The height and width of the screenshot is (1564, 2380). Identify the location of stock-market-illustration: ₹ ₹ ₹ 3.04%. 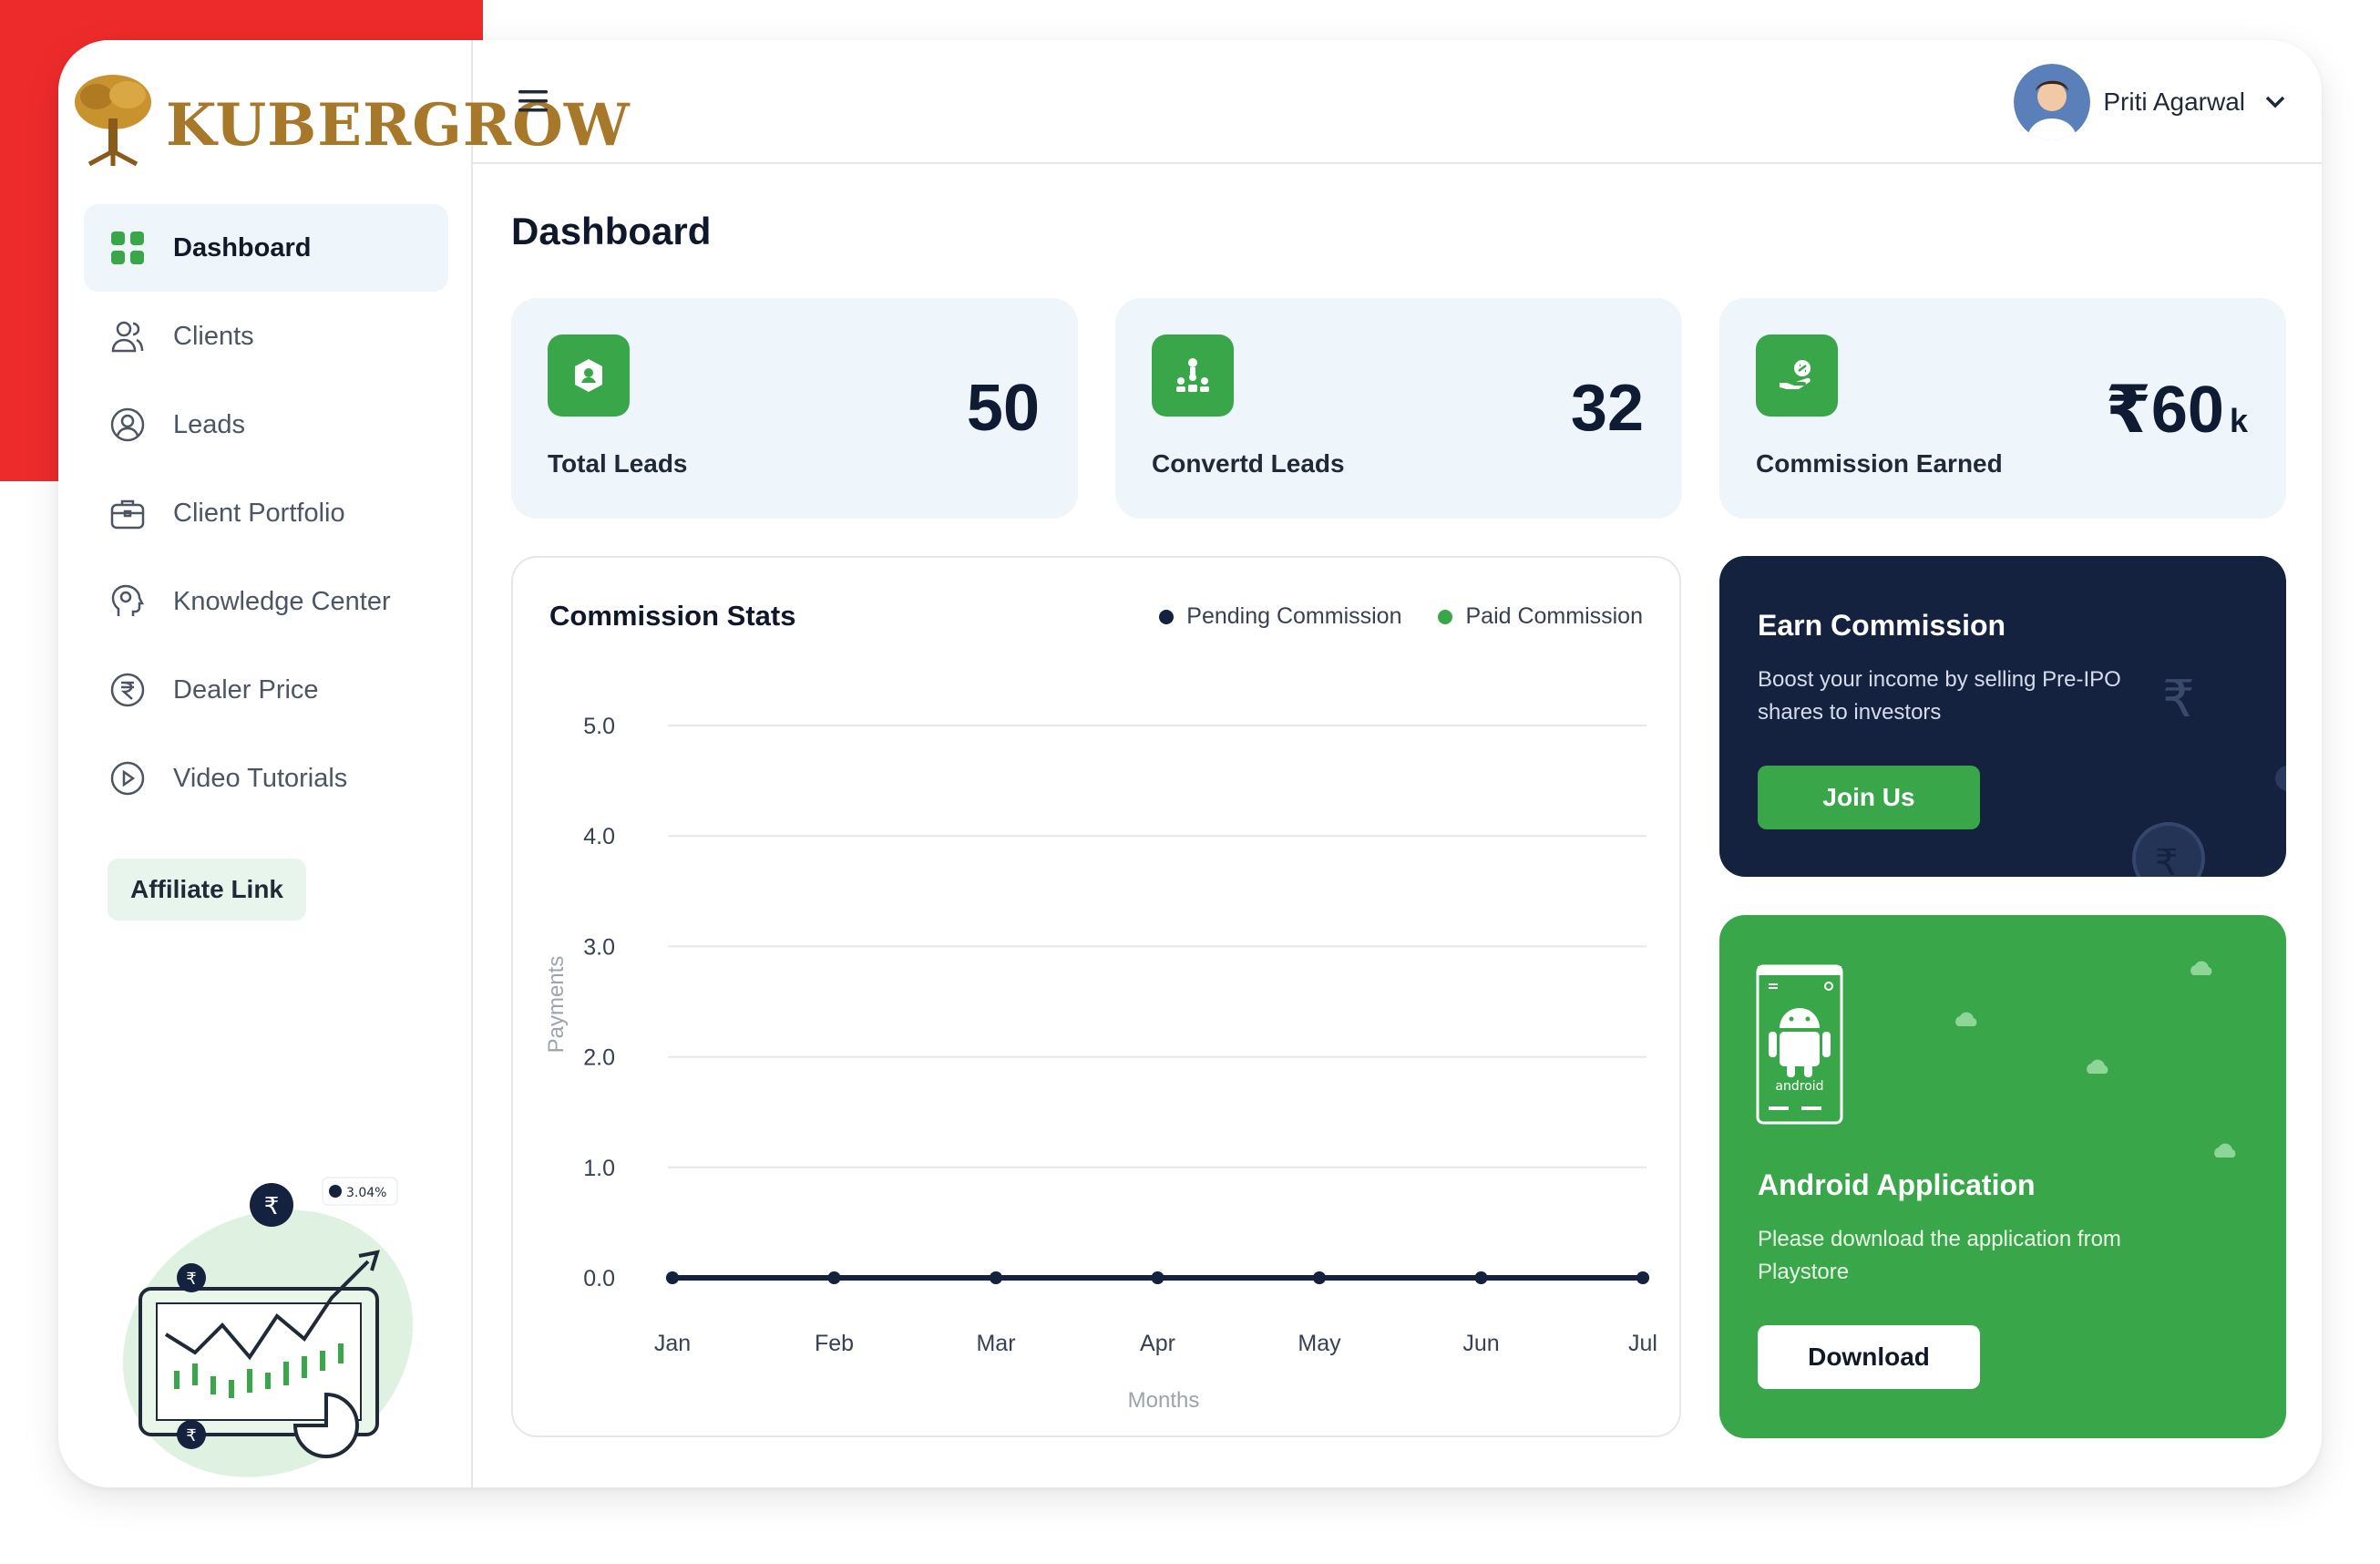
(268, 1327).